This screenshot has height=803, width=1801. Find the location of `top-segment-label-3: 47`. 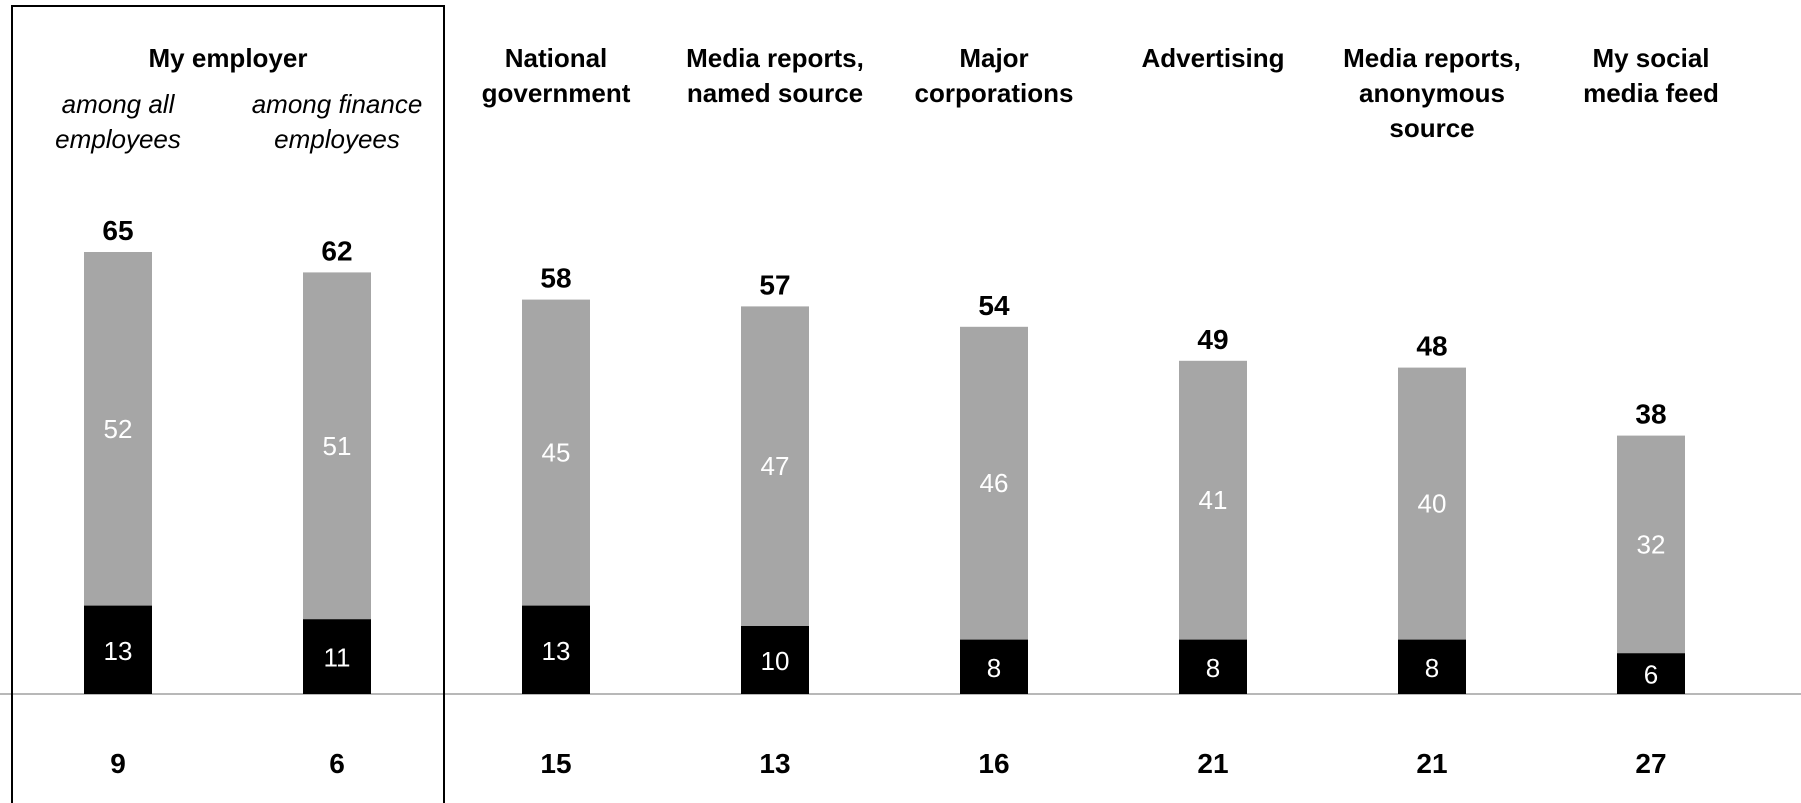

top-segment-label-3: 47 is located at coordinates (775, 466).